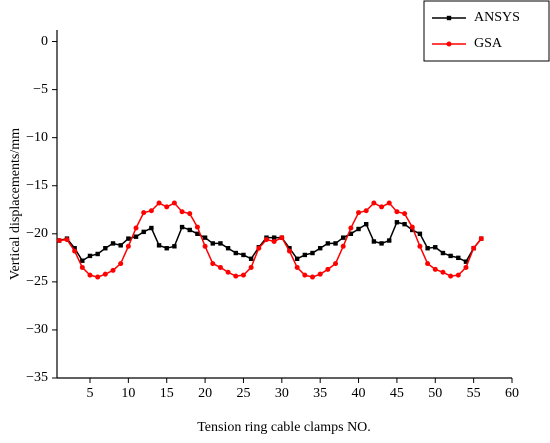 The image size is (550, 443). What do you see at coordinates (44, 41) in the screenshot?
I see `y-tick-label: 0` at bounding box center [44, 41].